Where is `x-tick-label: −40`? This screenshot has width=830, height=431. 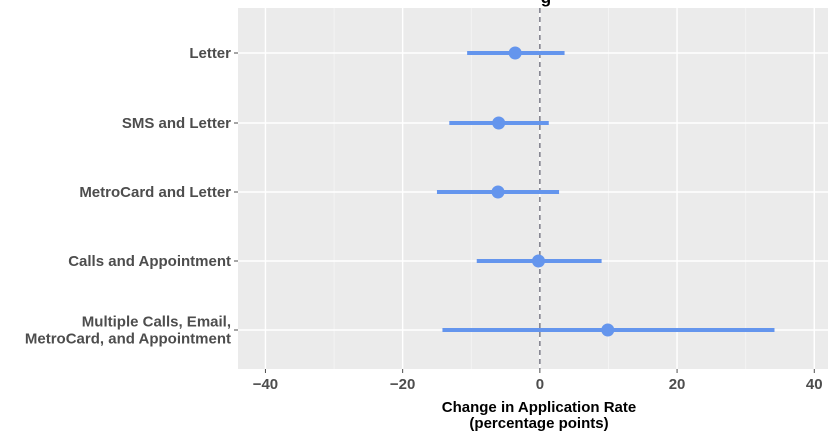 x-tick-label: −40 is located at coordinates (265, 384).